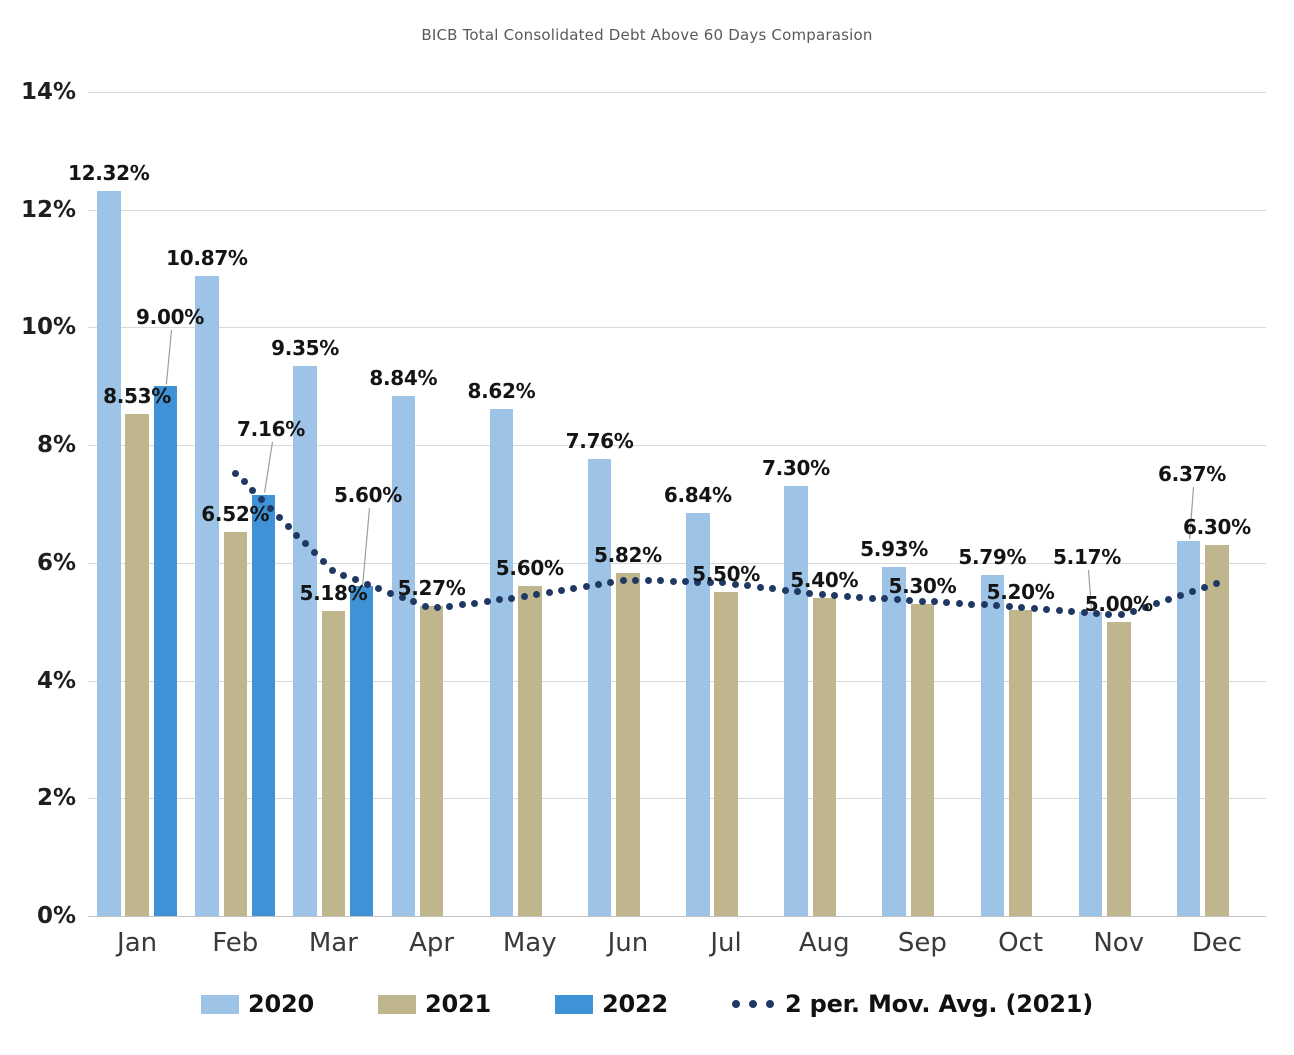 This screenshot has height=1055, width=1294. What do you see at coordinates (922, 760) in the screenshot?
I see `bar-2021-sep` at bounding box center [922, 760].